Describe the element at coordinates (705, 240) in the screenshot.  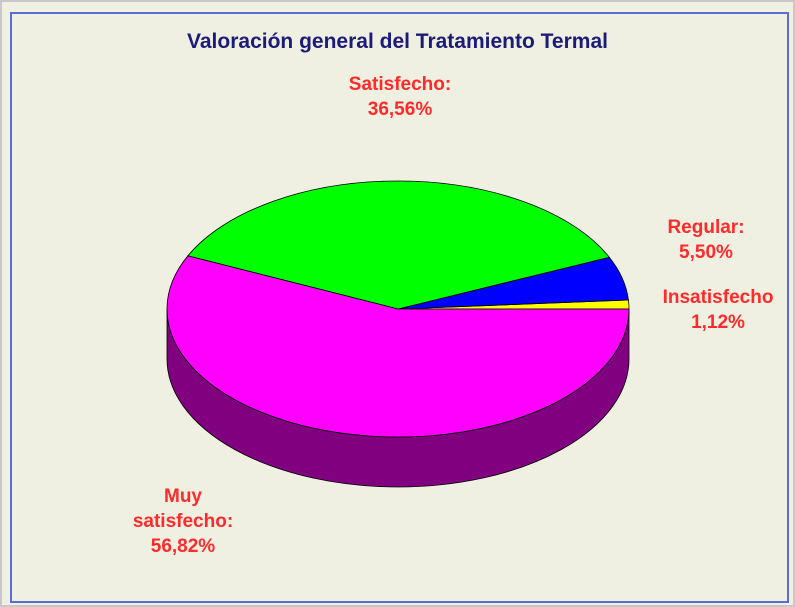
I see `slice-label: Regular: 5,50%` at that location.